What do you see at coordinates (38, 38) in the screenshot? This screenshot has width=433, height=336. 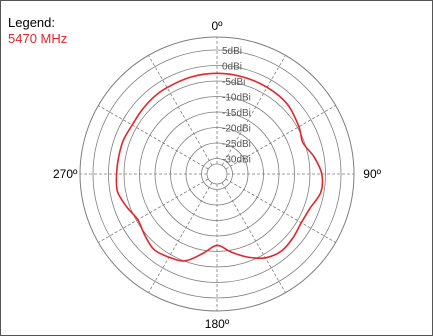 I see `legend-series-label: 5470 MHz` at bounding box center [38, 38].